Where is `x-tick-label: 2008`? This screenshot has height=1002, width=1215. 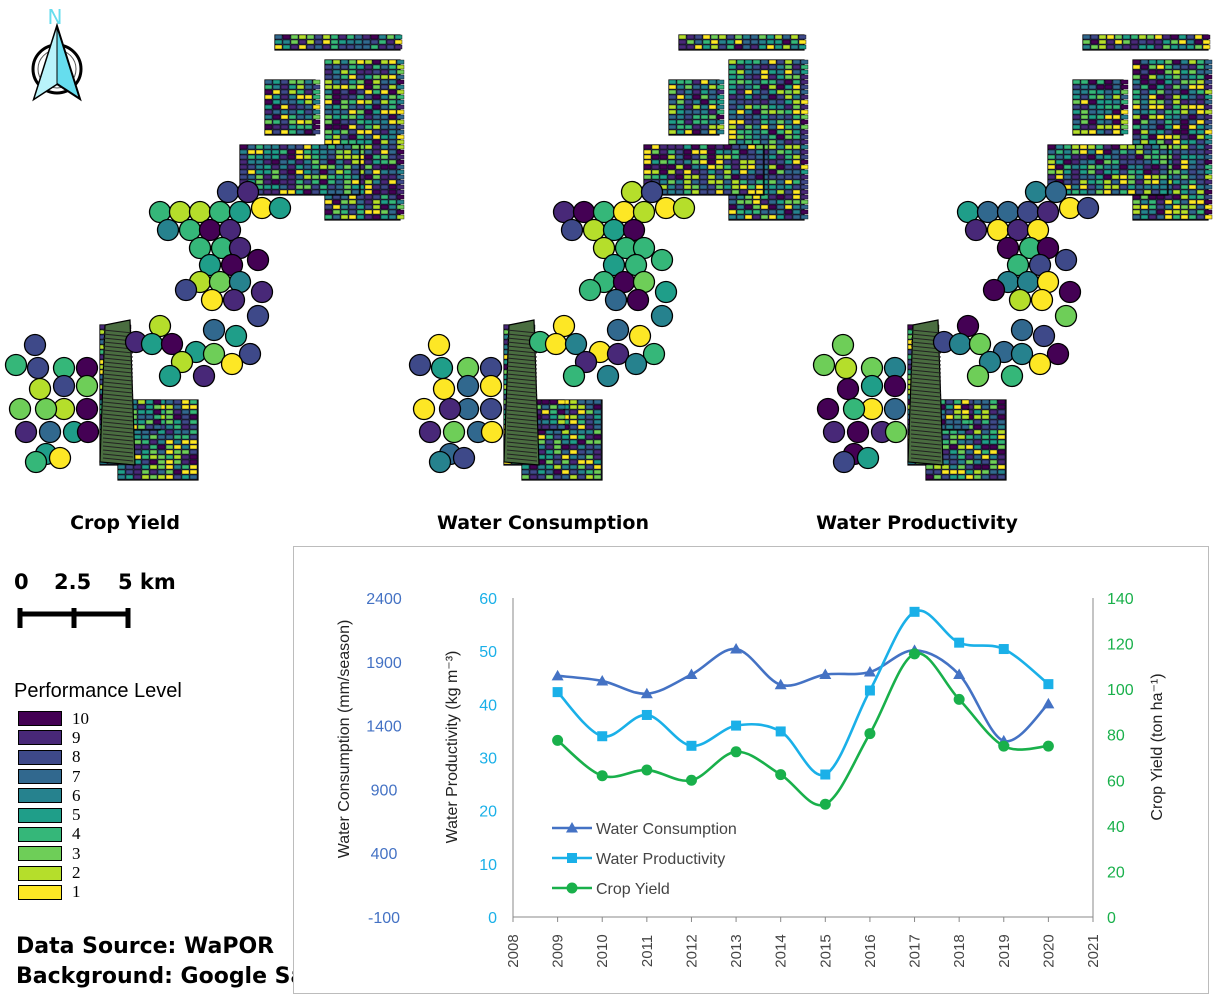
x-tick-label: 2008 is located at coordinates (513, 950).